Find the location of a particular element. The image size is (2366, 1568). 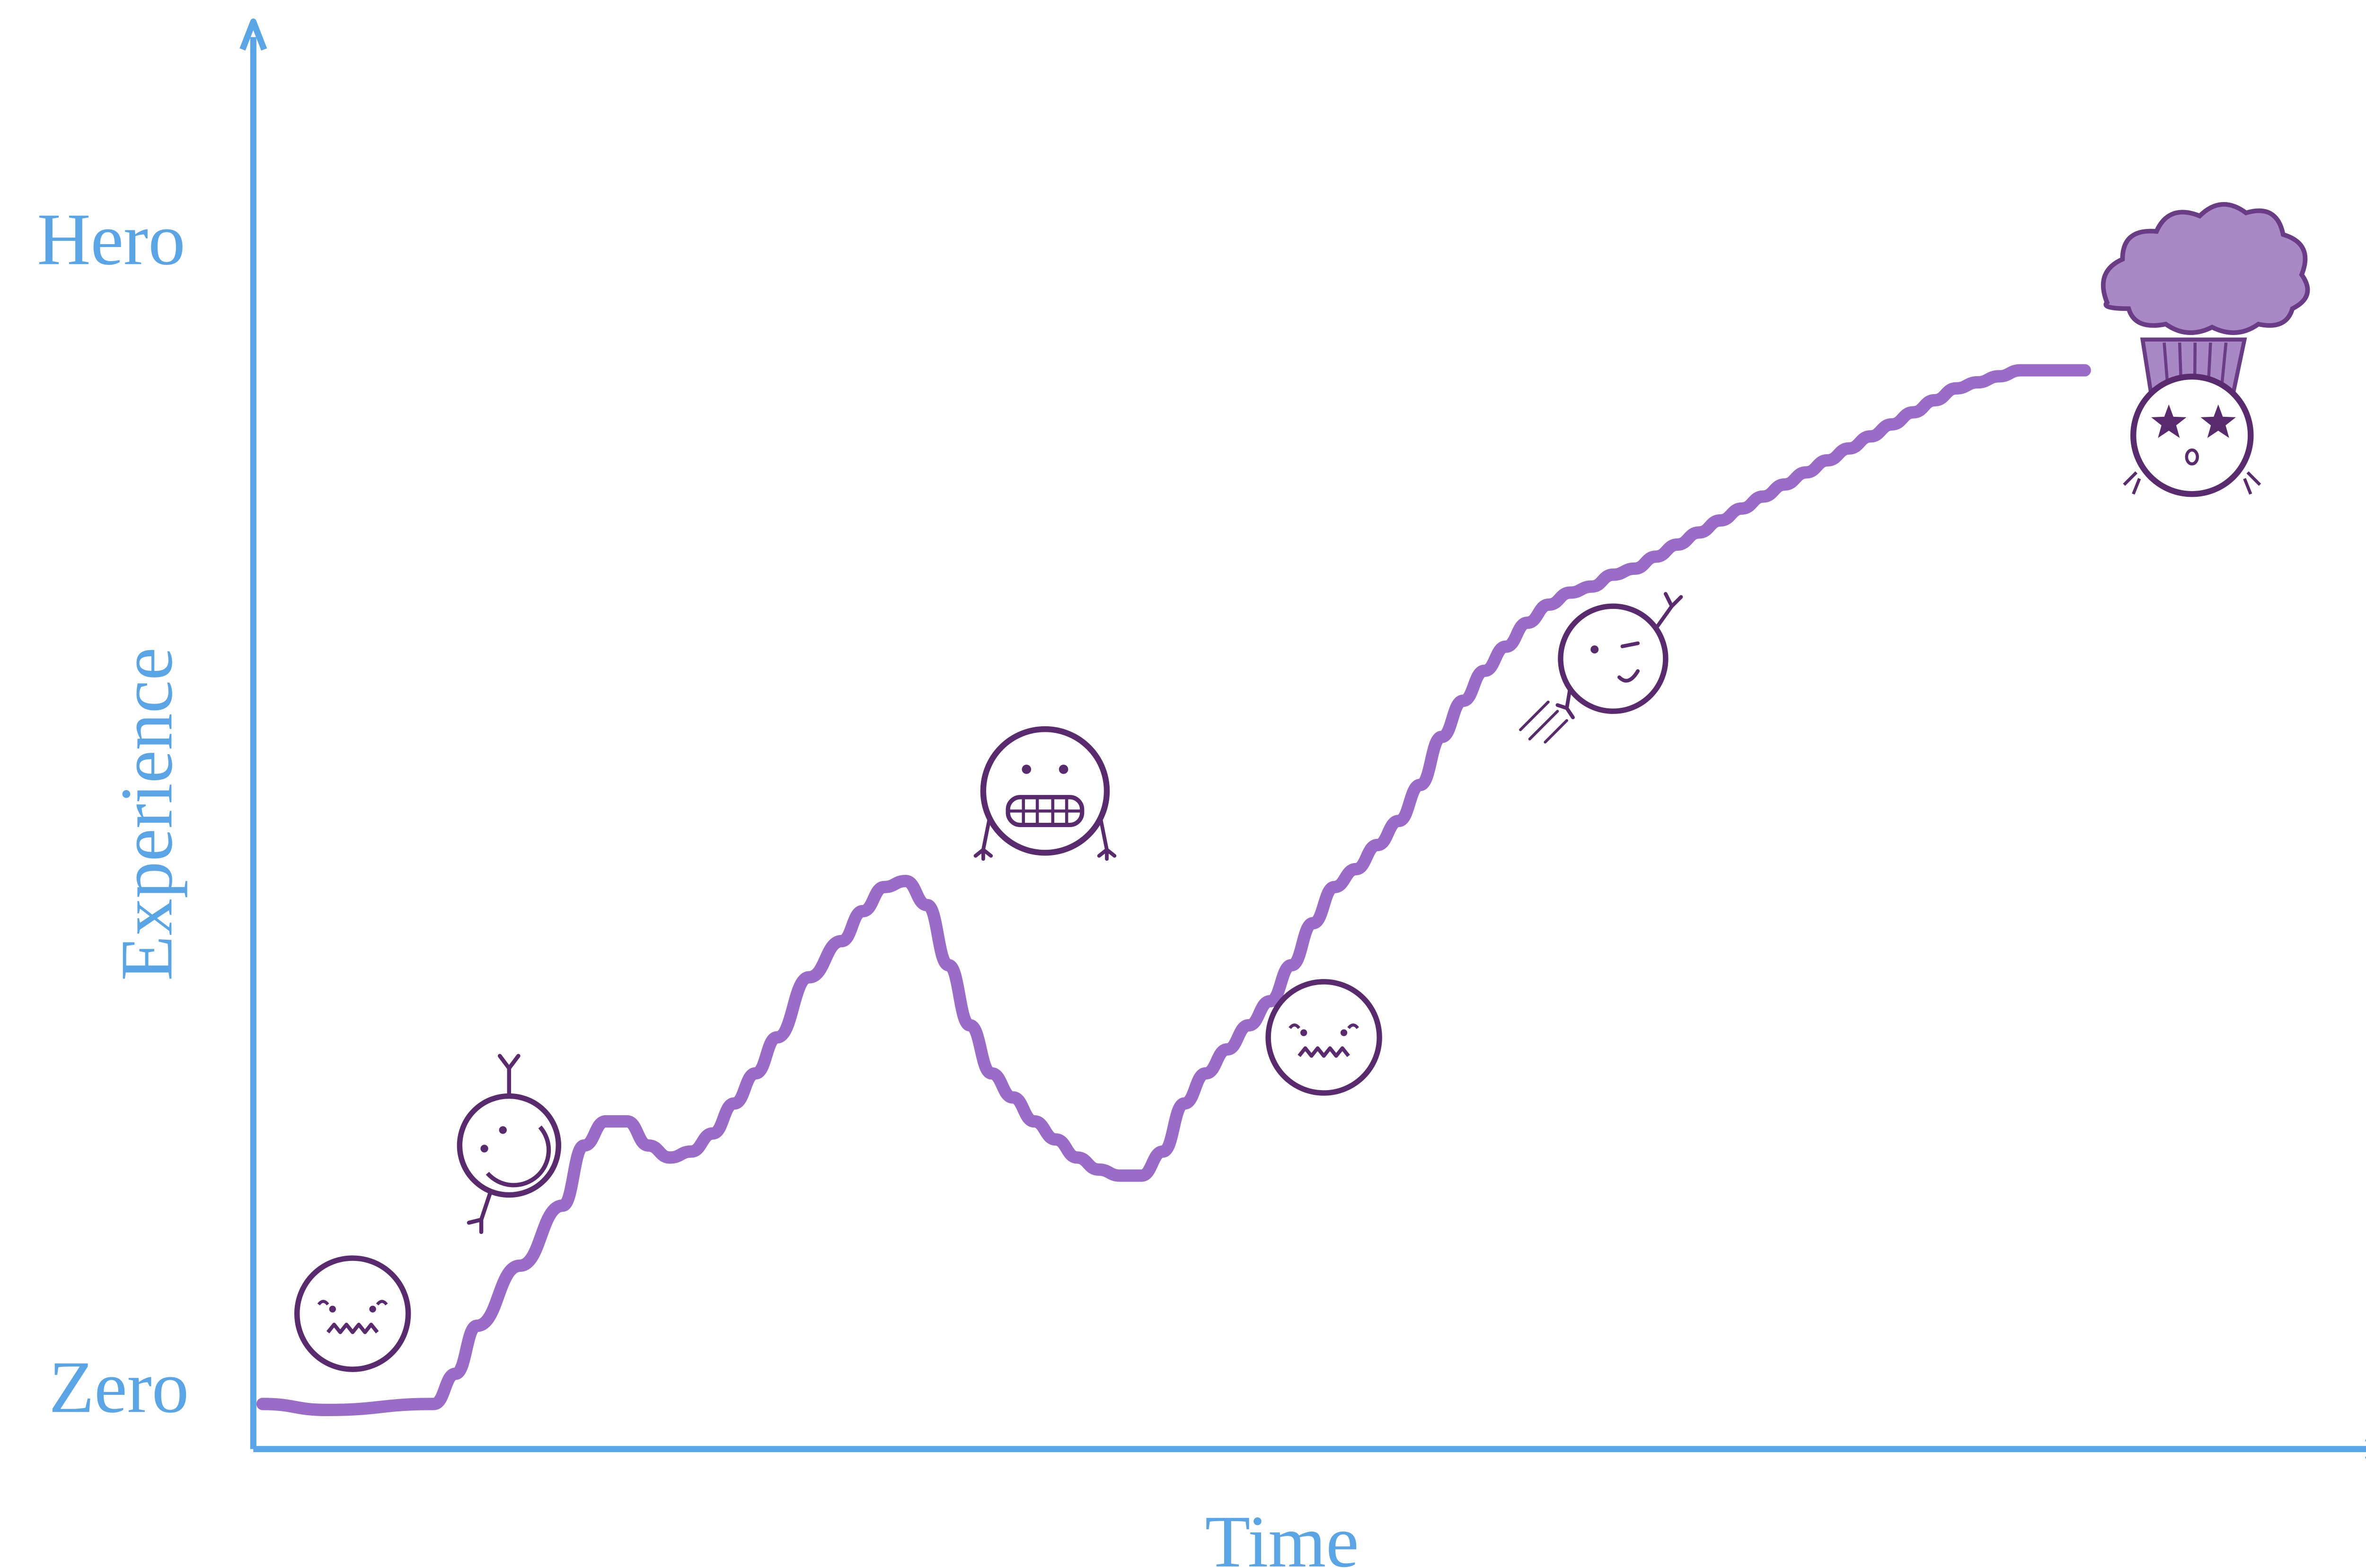

y-axis-label: Experience is located at coordinates (146, 814).